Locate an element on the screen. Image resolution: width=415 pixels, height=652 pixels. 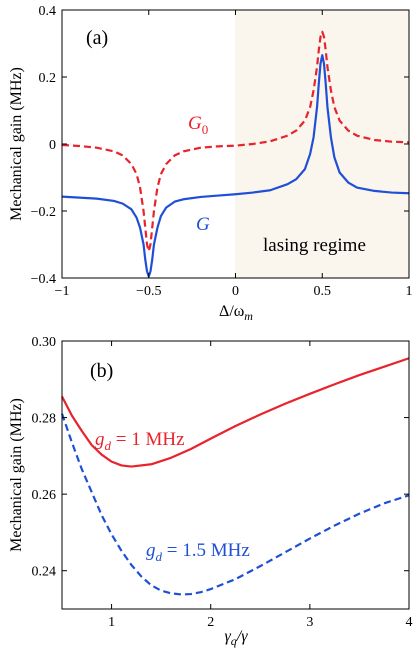
panel-a-xlabel: Δ/ωm is located at coordinates (236, 313).